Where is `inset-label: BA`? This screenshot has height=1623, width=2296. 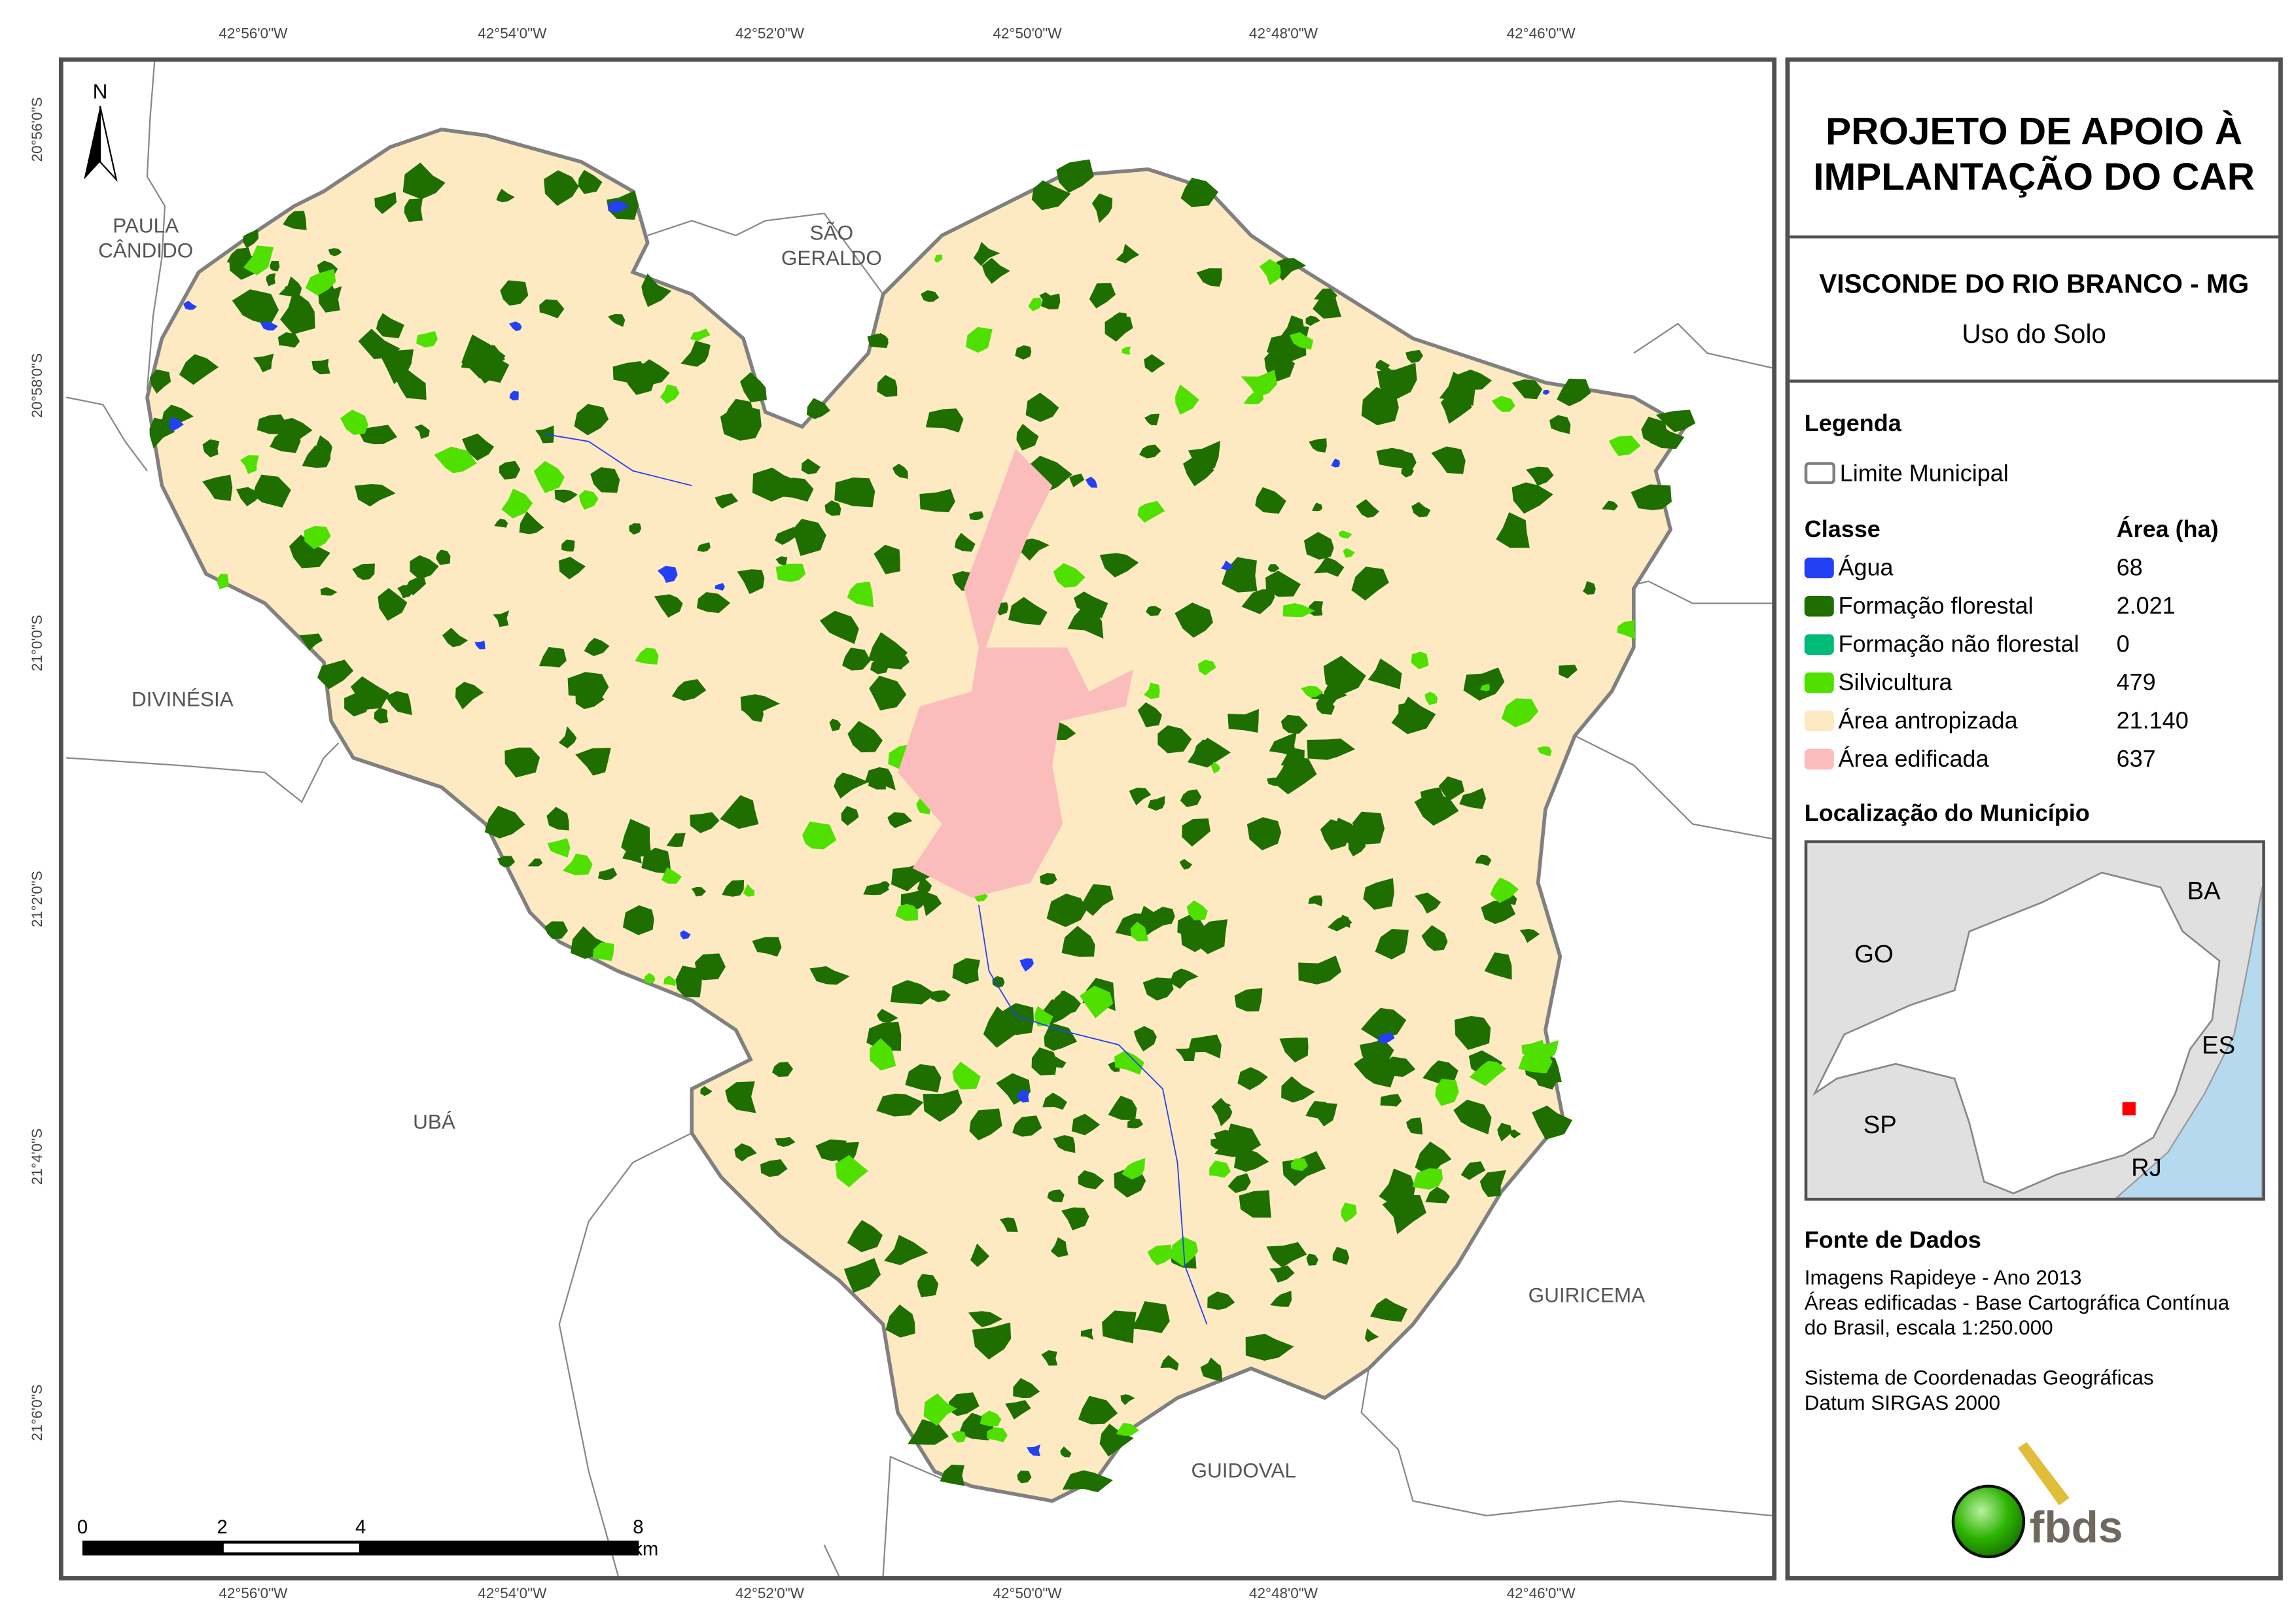
inset-label: BA is located at coordinates (2204, 891).